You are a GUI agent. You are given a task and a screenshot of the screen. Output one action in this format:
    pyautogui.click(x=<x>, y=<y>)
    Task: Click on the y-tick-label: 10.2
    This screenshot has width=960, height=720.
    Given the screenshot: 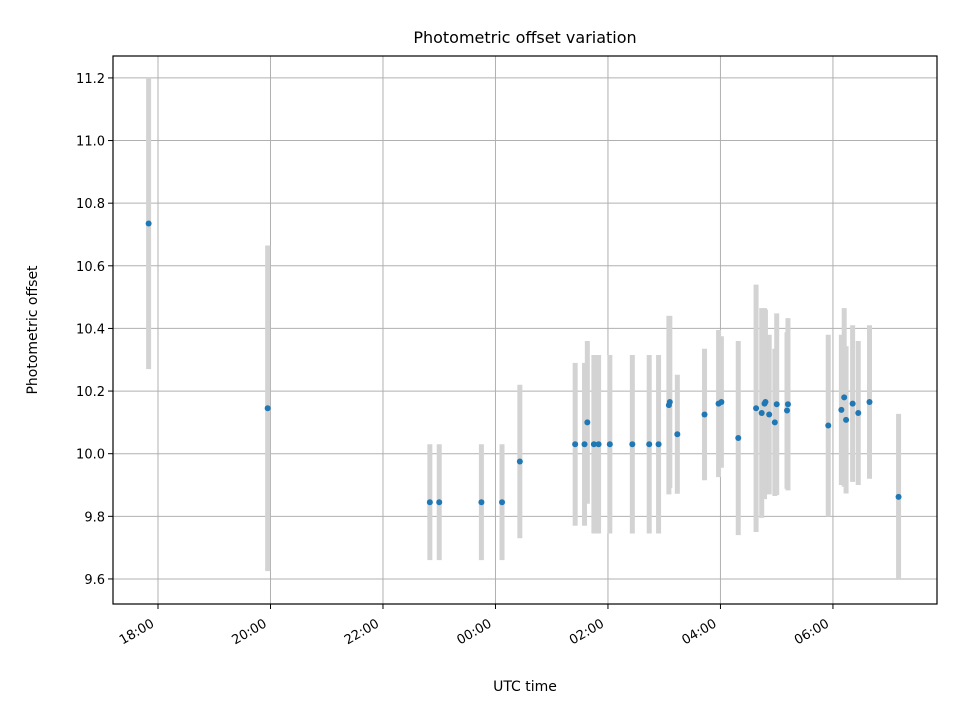 What is the action you would take?
    pyautogui.click(x=90, y=392)
    